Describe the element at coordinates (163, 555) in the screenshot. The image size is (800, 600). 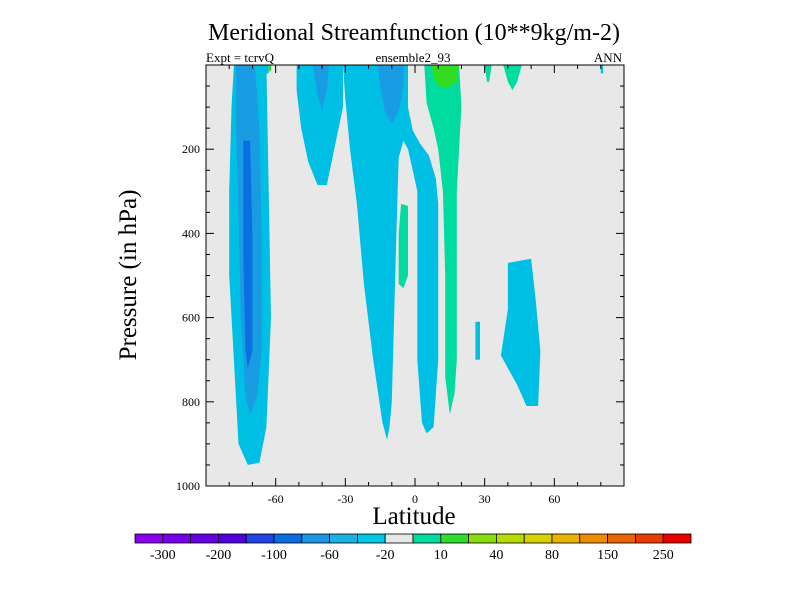
I see `colorbar-label: -300` at that location.